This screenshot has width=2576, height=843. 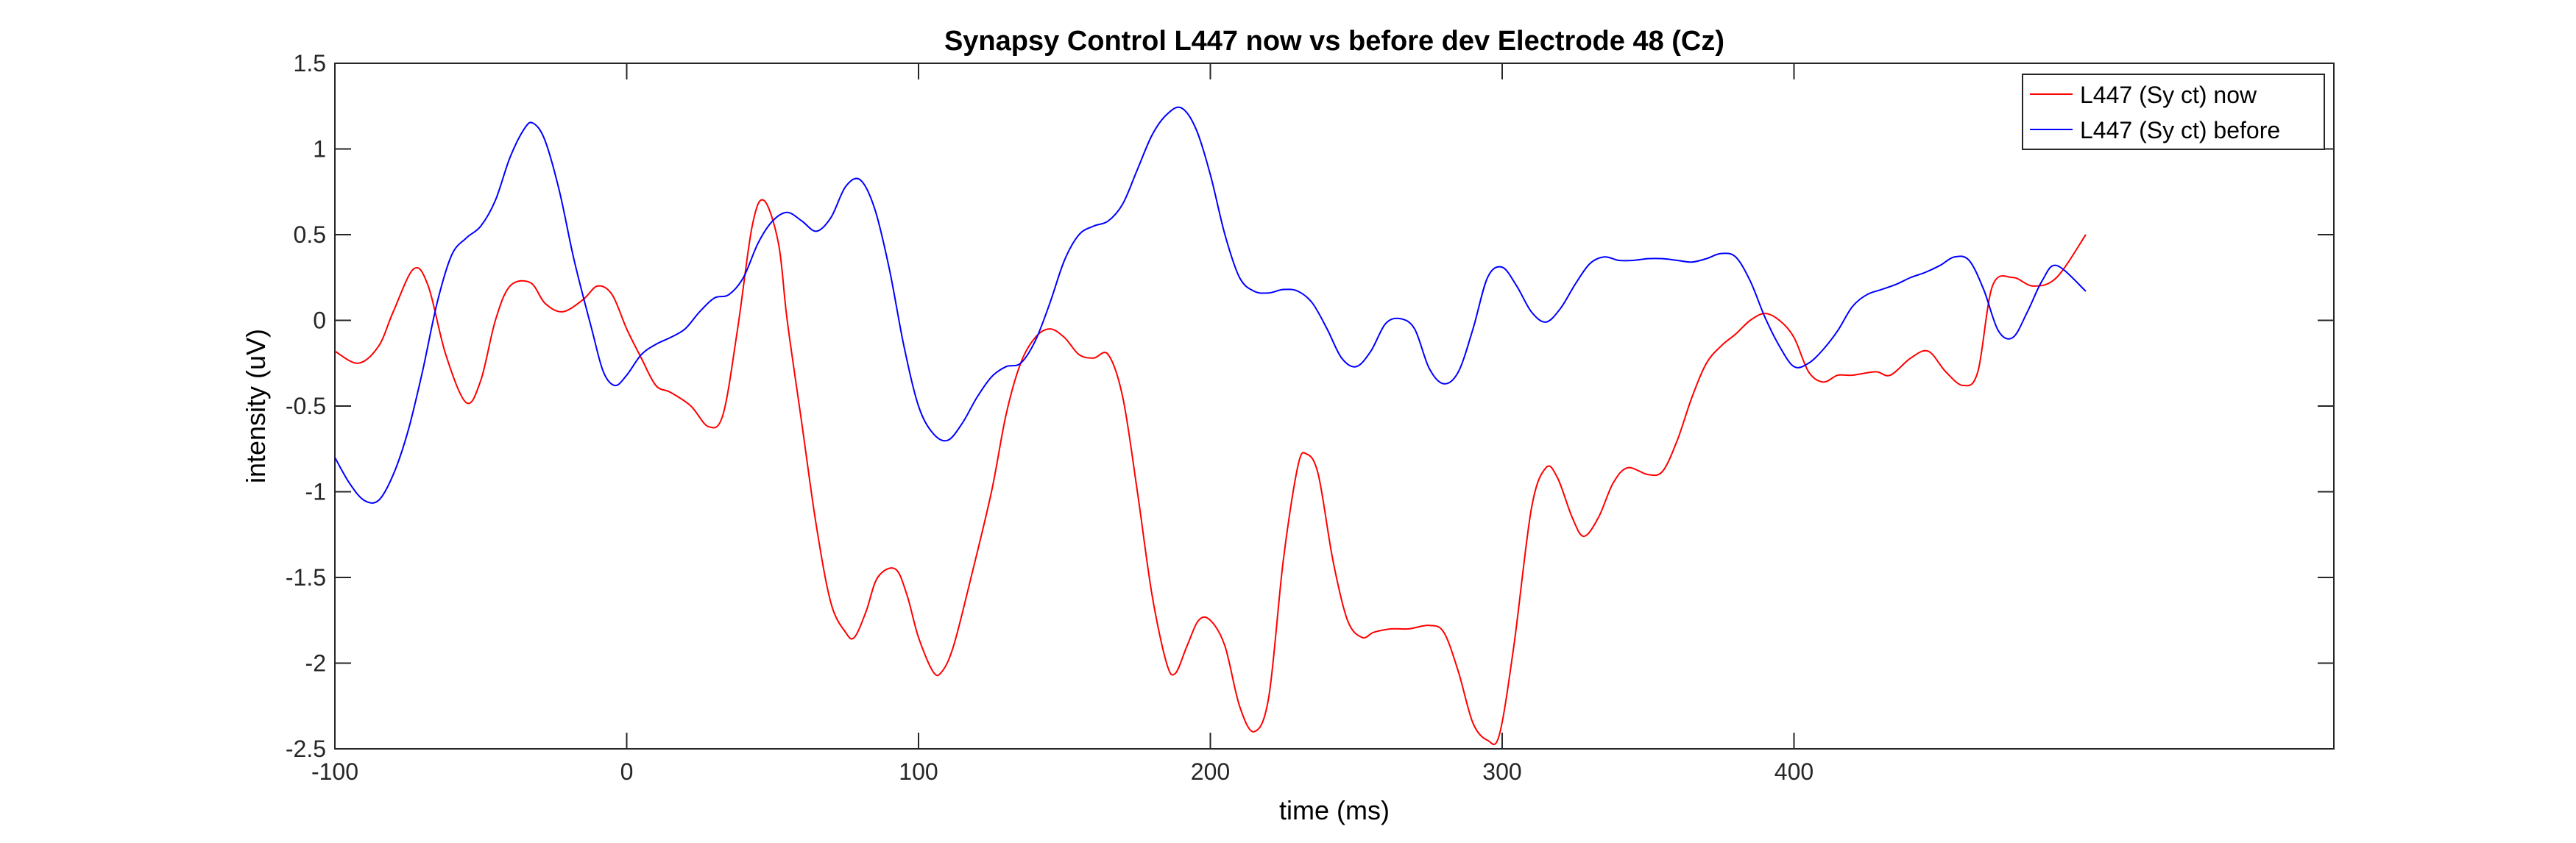 I want to click on x-tick-label: 0, so click(x=627, y=771).